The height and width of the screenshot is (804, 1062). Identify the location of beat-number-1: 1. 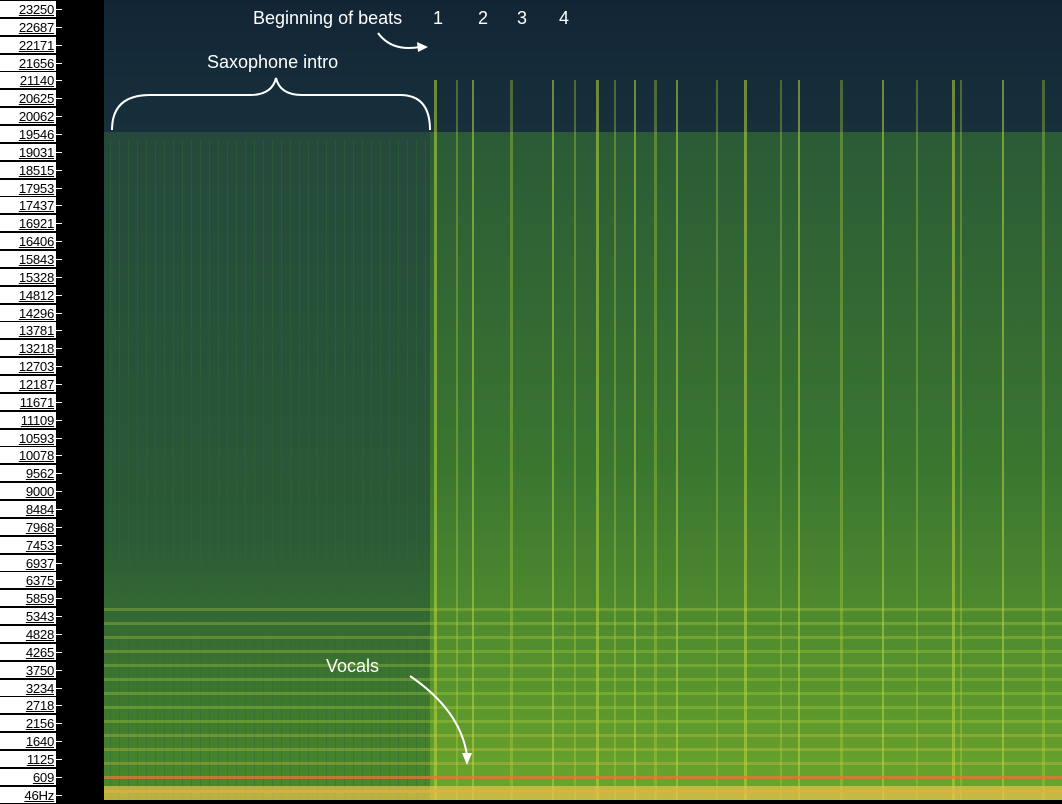
(438, 18).